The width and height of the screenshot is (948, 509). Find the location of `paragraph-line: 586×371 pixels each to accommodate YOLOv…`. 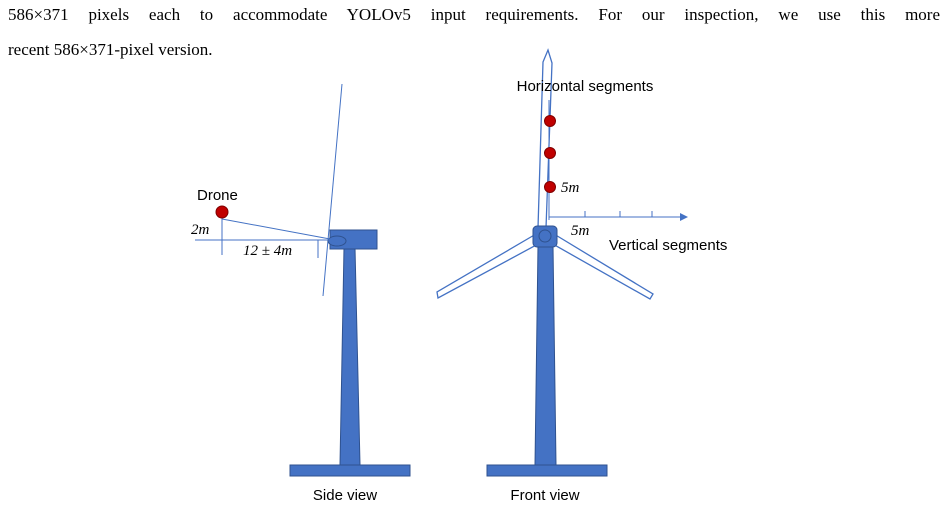

paragraph-line: 586×371 pixels each to accommodate YOLOv… is located at coordinates (474, 14).